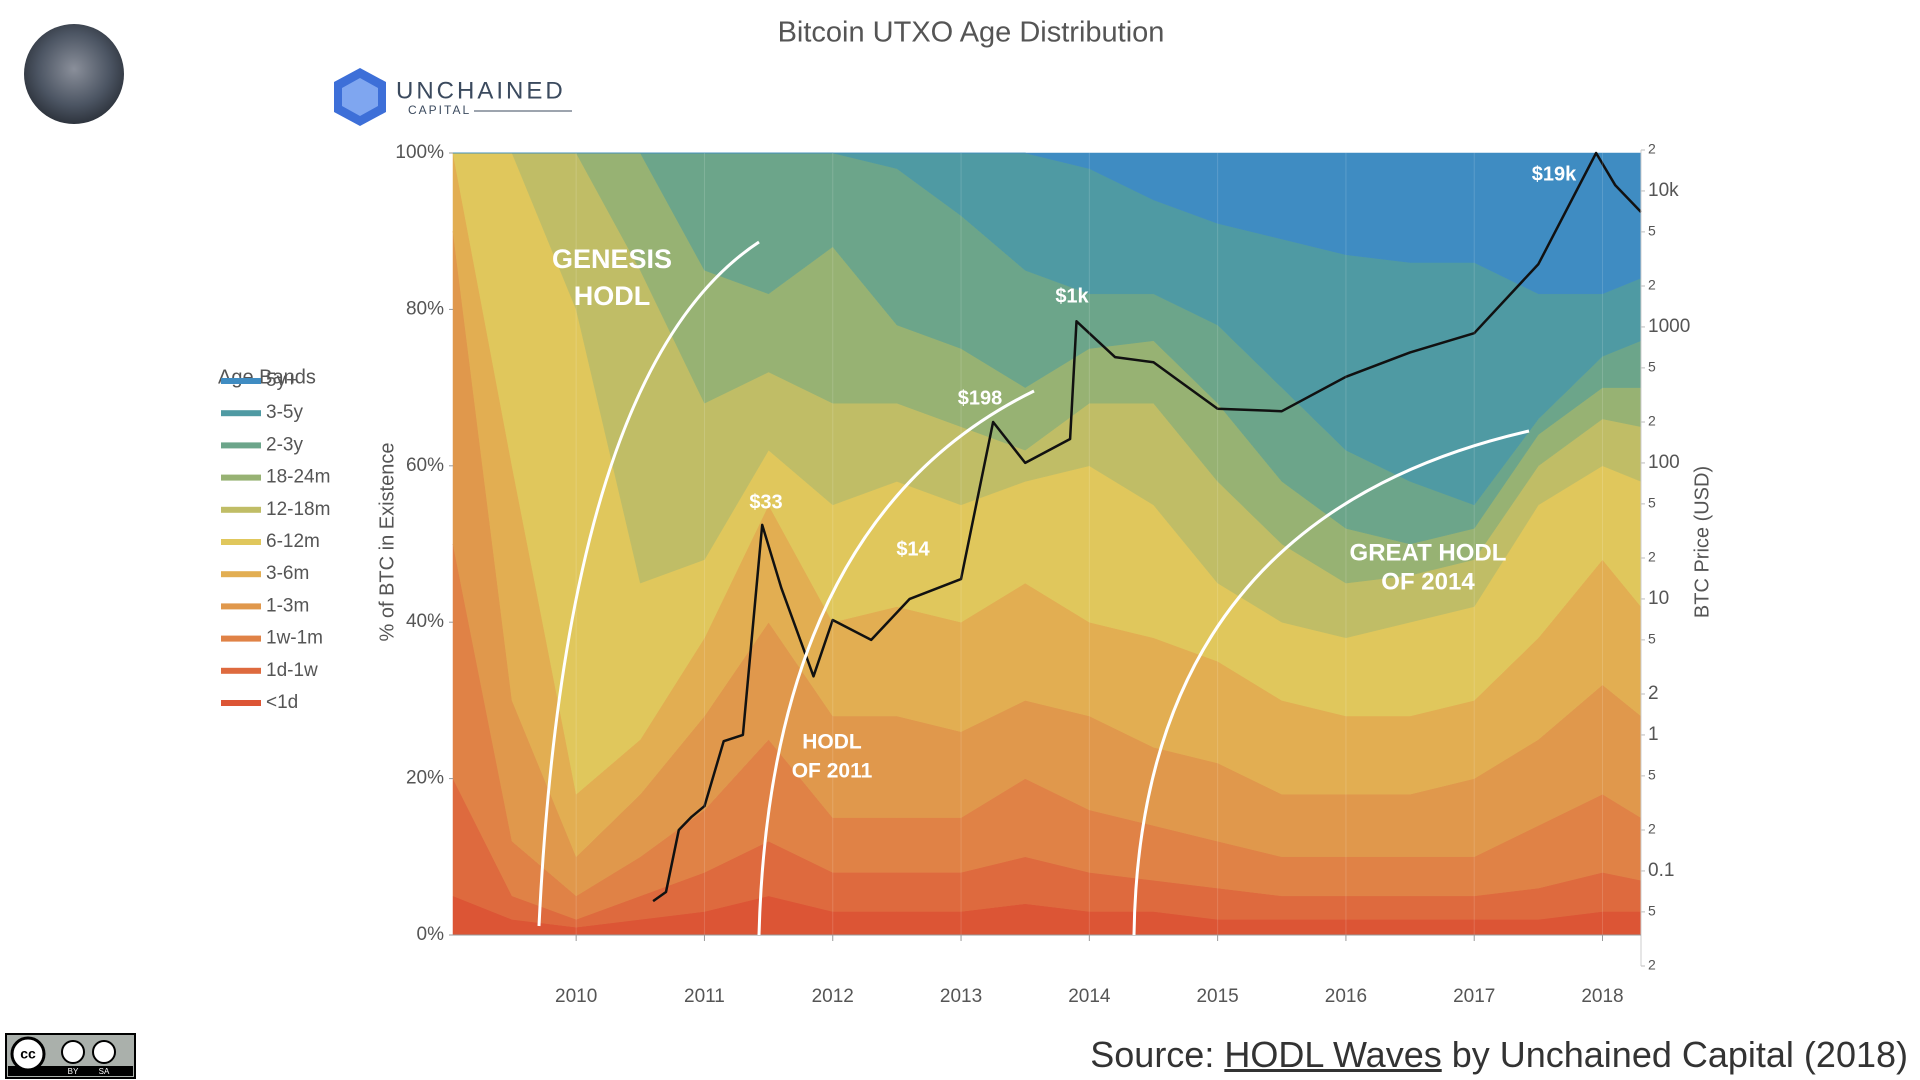 This screenshot has height=1080, width=1920. What do you see at coordinates (298, 509) in the screenshot?
I see `legend-label: 12-18m` at bounding box center [298, 509].